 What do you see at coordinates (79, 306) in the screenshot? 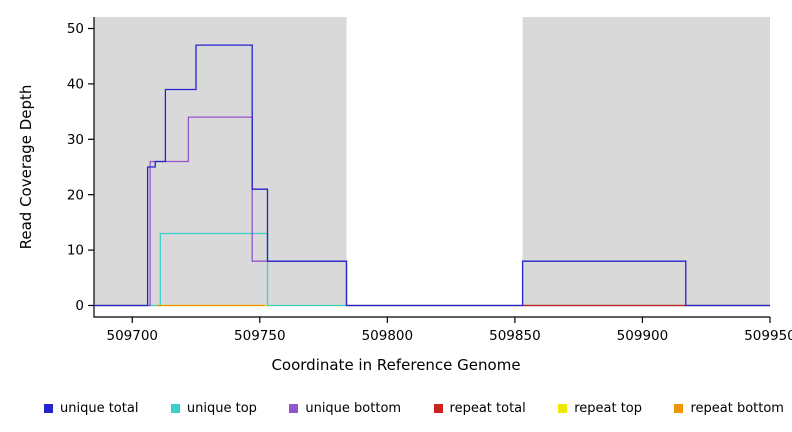
I see `y-tick-label: 0` at bounding box center [79, 306].